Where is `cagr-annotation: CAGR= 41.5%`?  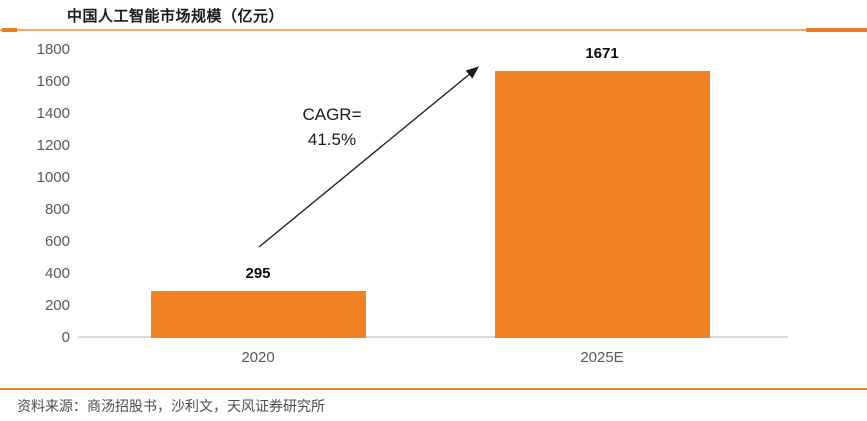
cagr-annotation: CAGR= 41.5% is located at coordinates (332, 127).